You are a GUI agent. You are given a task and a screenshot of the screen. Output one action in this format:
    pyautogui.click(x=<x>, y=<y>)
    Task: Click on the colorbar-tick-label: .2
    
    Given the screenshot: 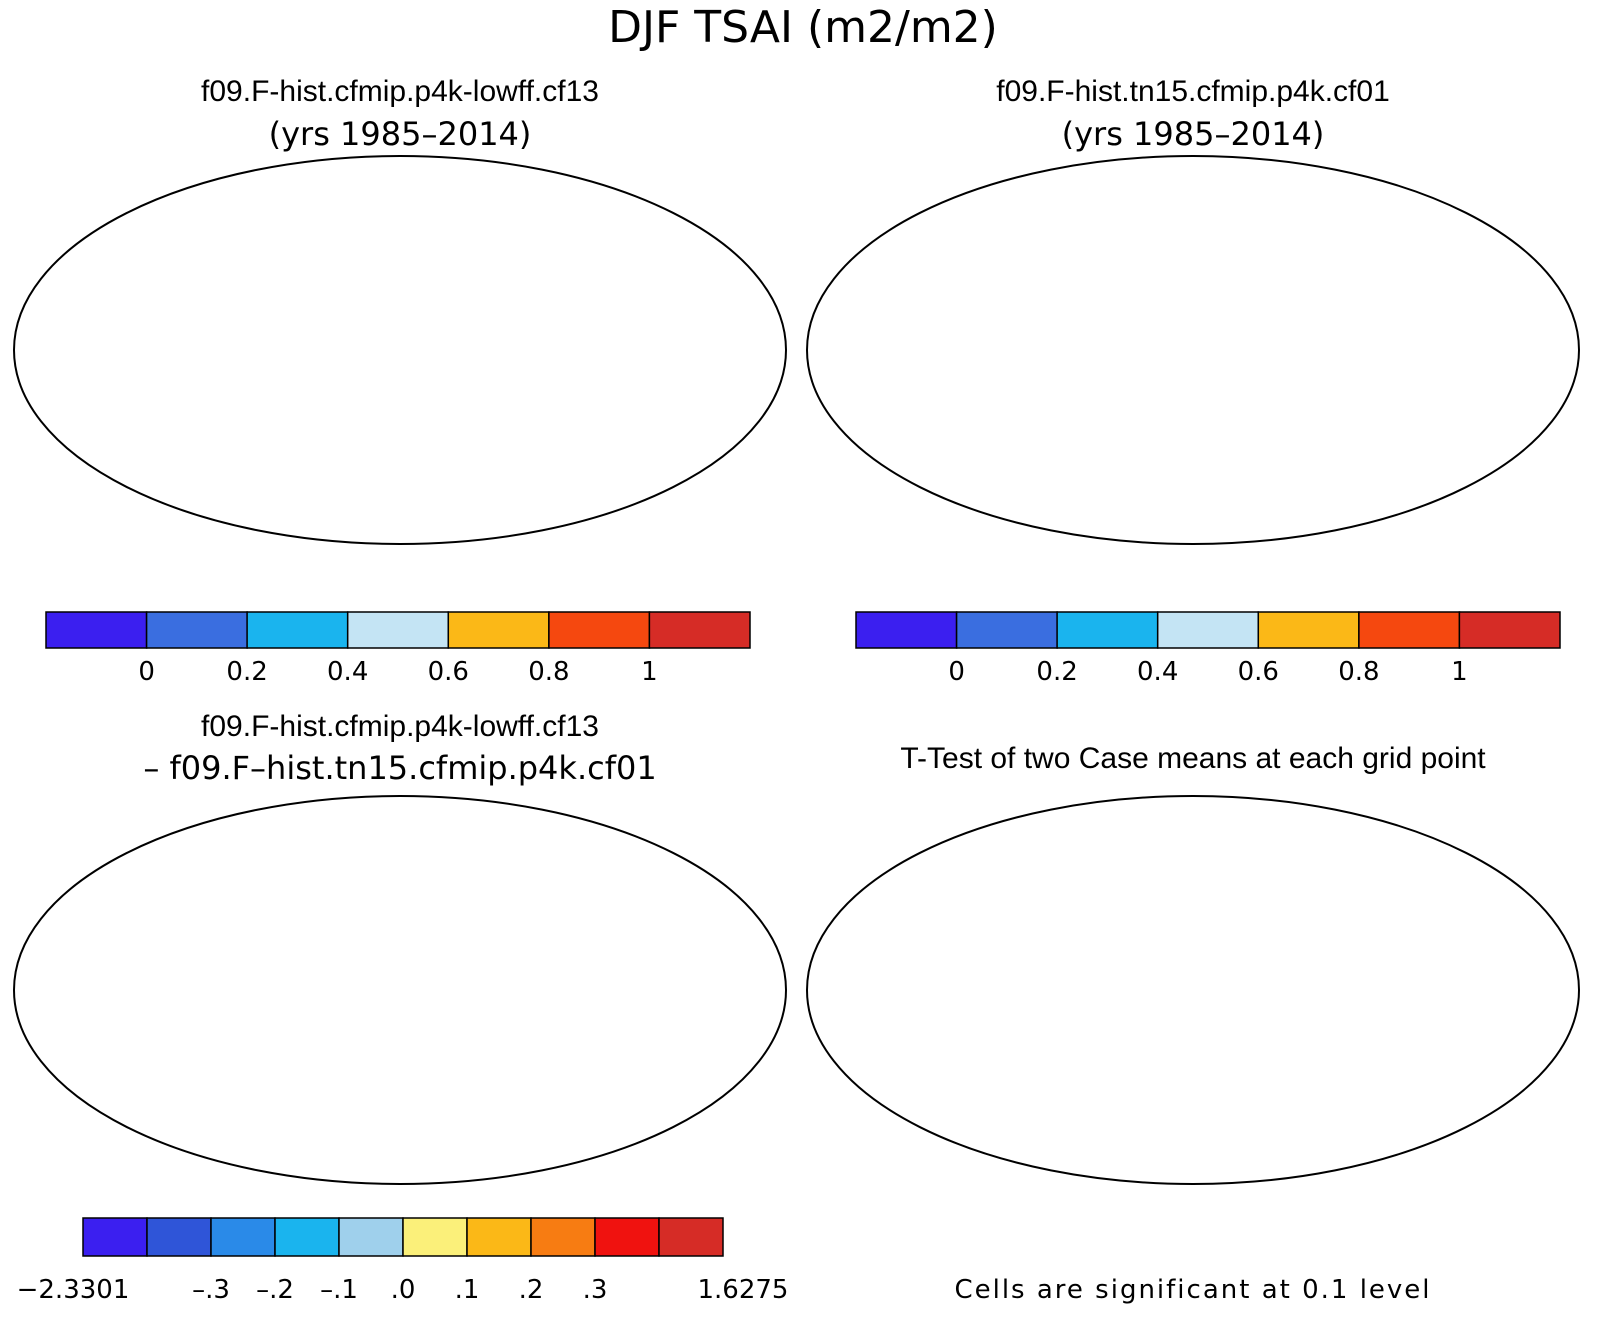 What is the action you would take?
    pyautogui.click(x=531, y=1290)
    